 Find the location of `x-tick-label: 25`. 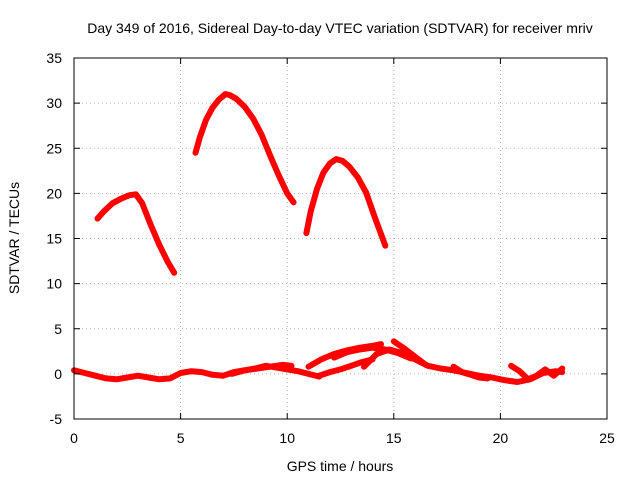

x-tick-label: 25 is located at coordinates (607, 438).